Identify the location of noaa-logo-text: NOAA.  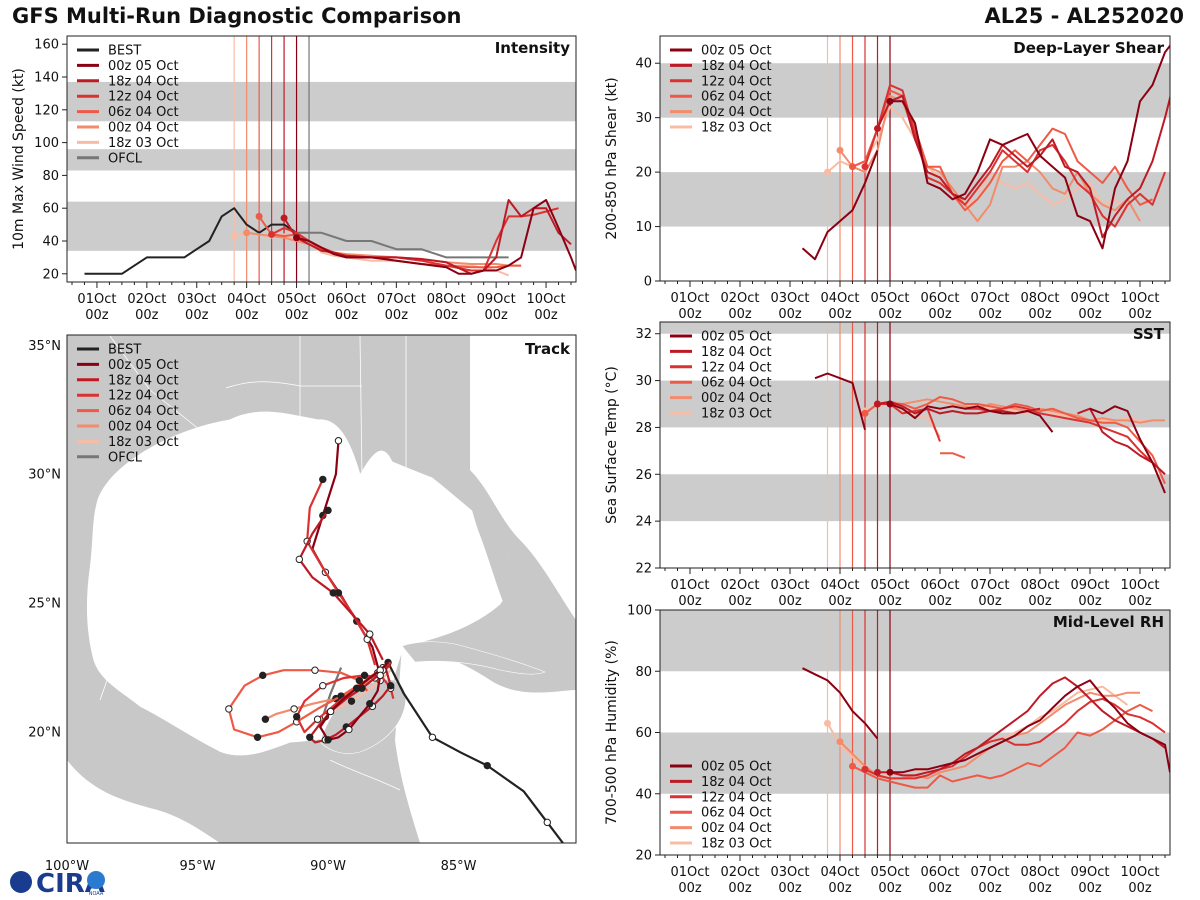
(96, 894).